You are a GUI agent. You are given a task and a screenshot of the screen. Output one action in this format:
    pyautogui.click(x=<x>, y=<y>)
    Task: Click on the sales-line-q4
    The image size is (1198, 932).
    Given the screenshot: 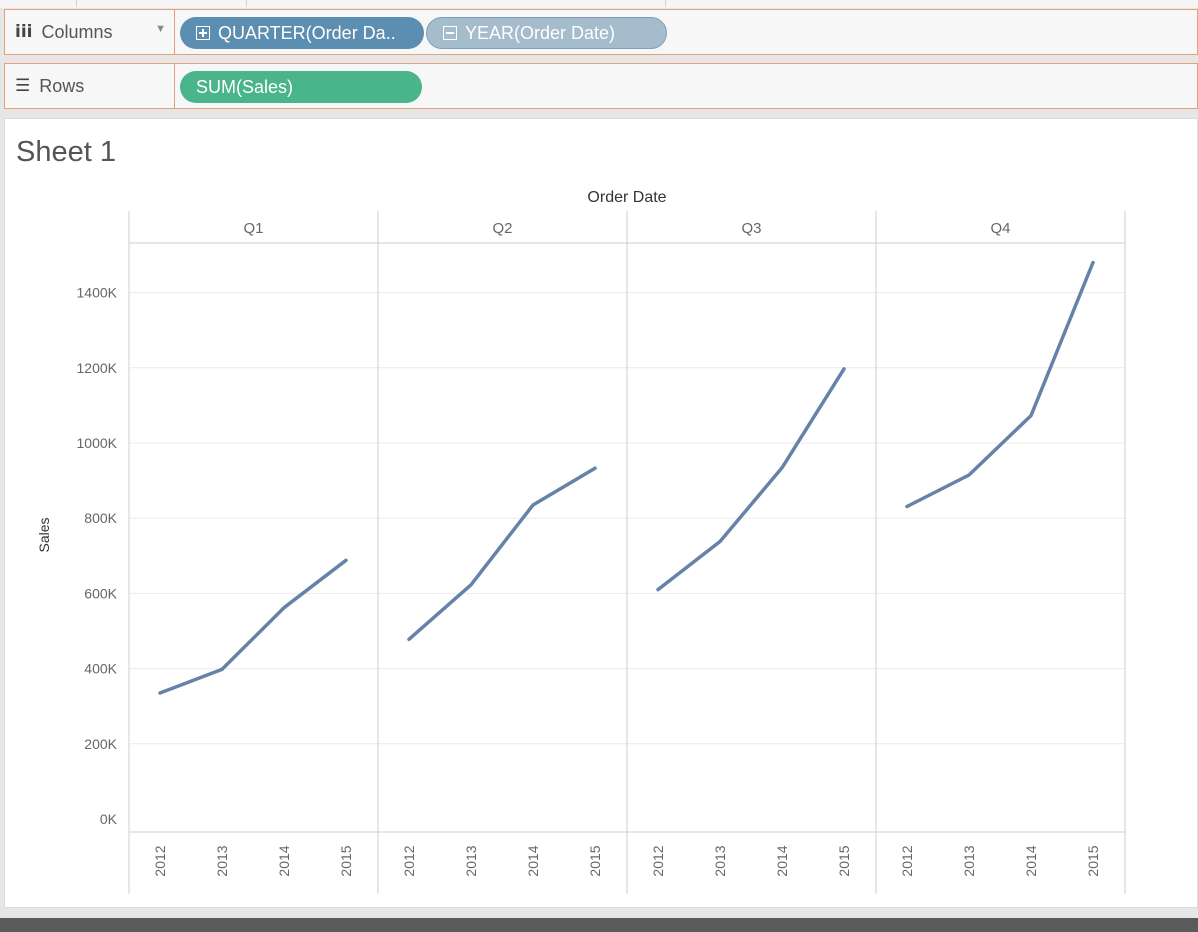 What is the action you would take?
    pyautogui.click(x=1000, y=384)
    